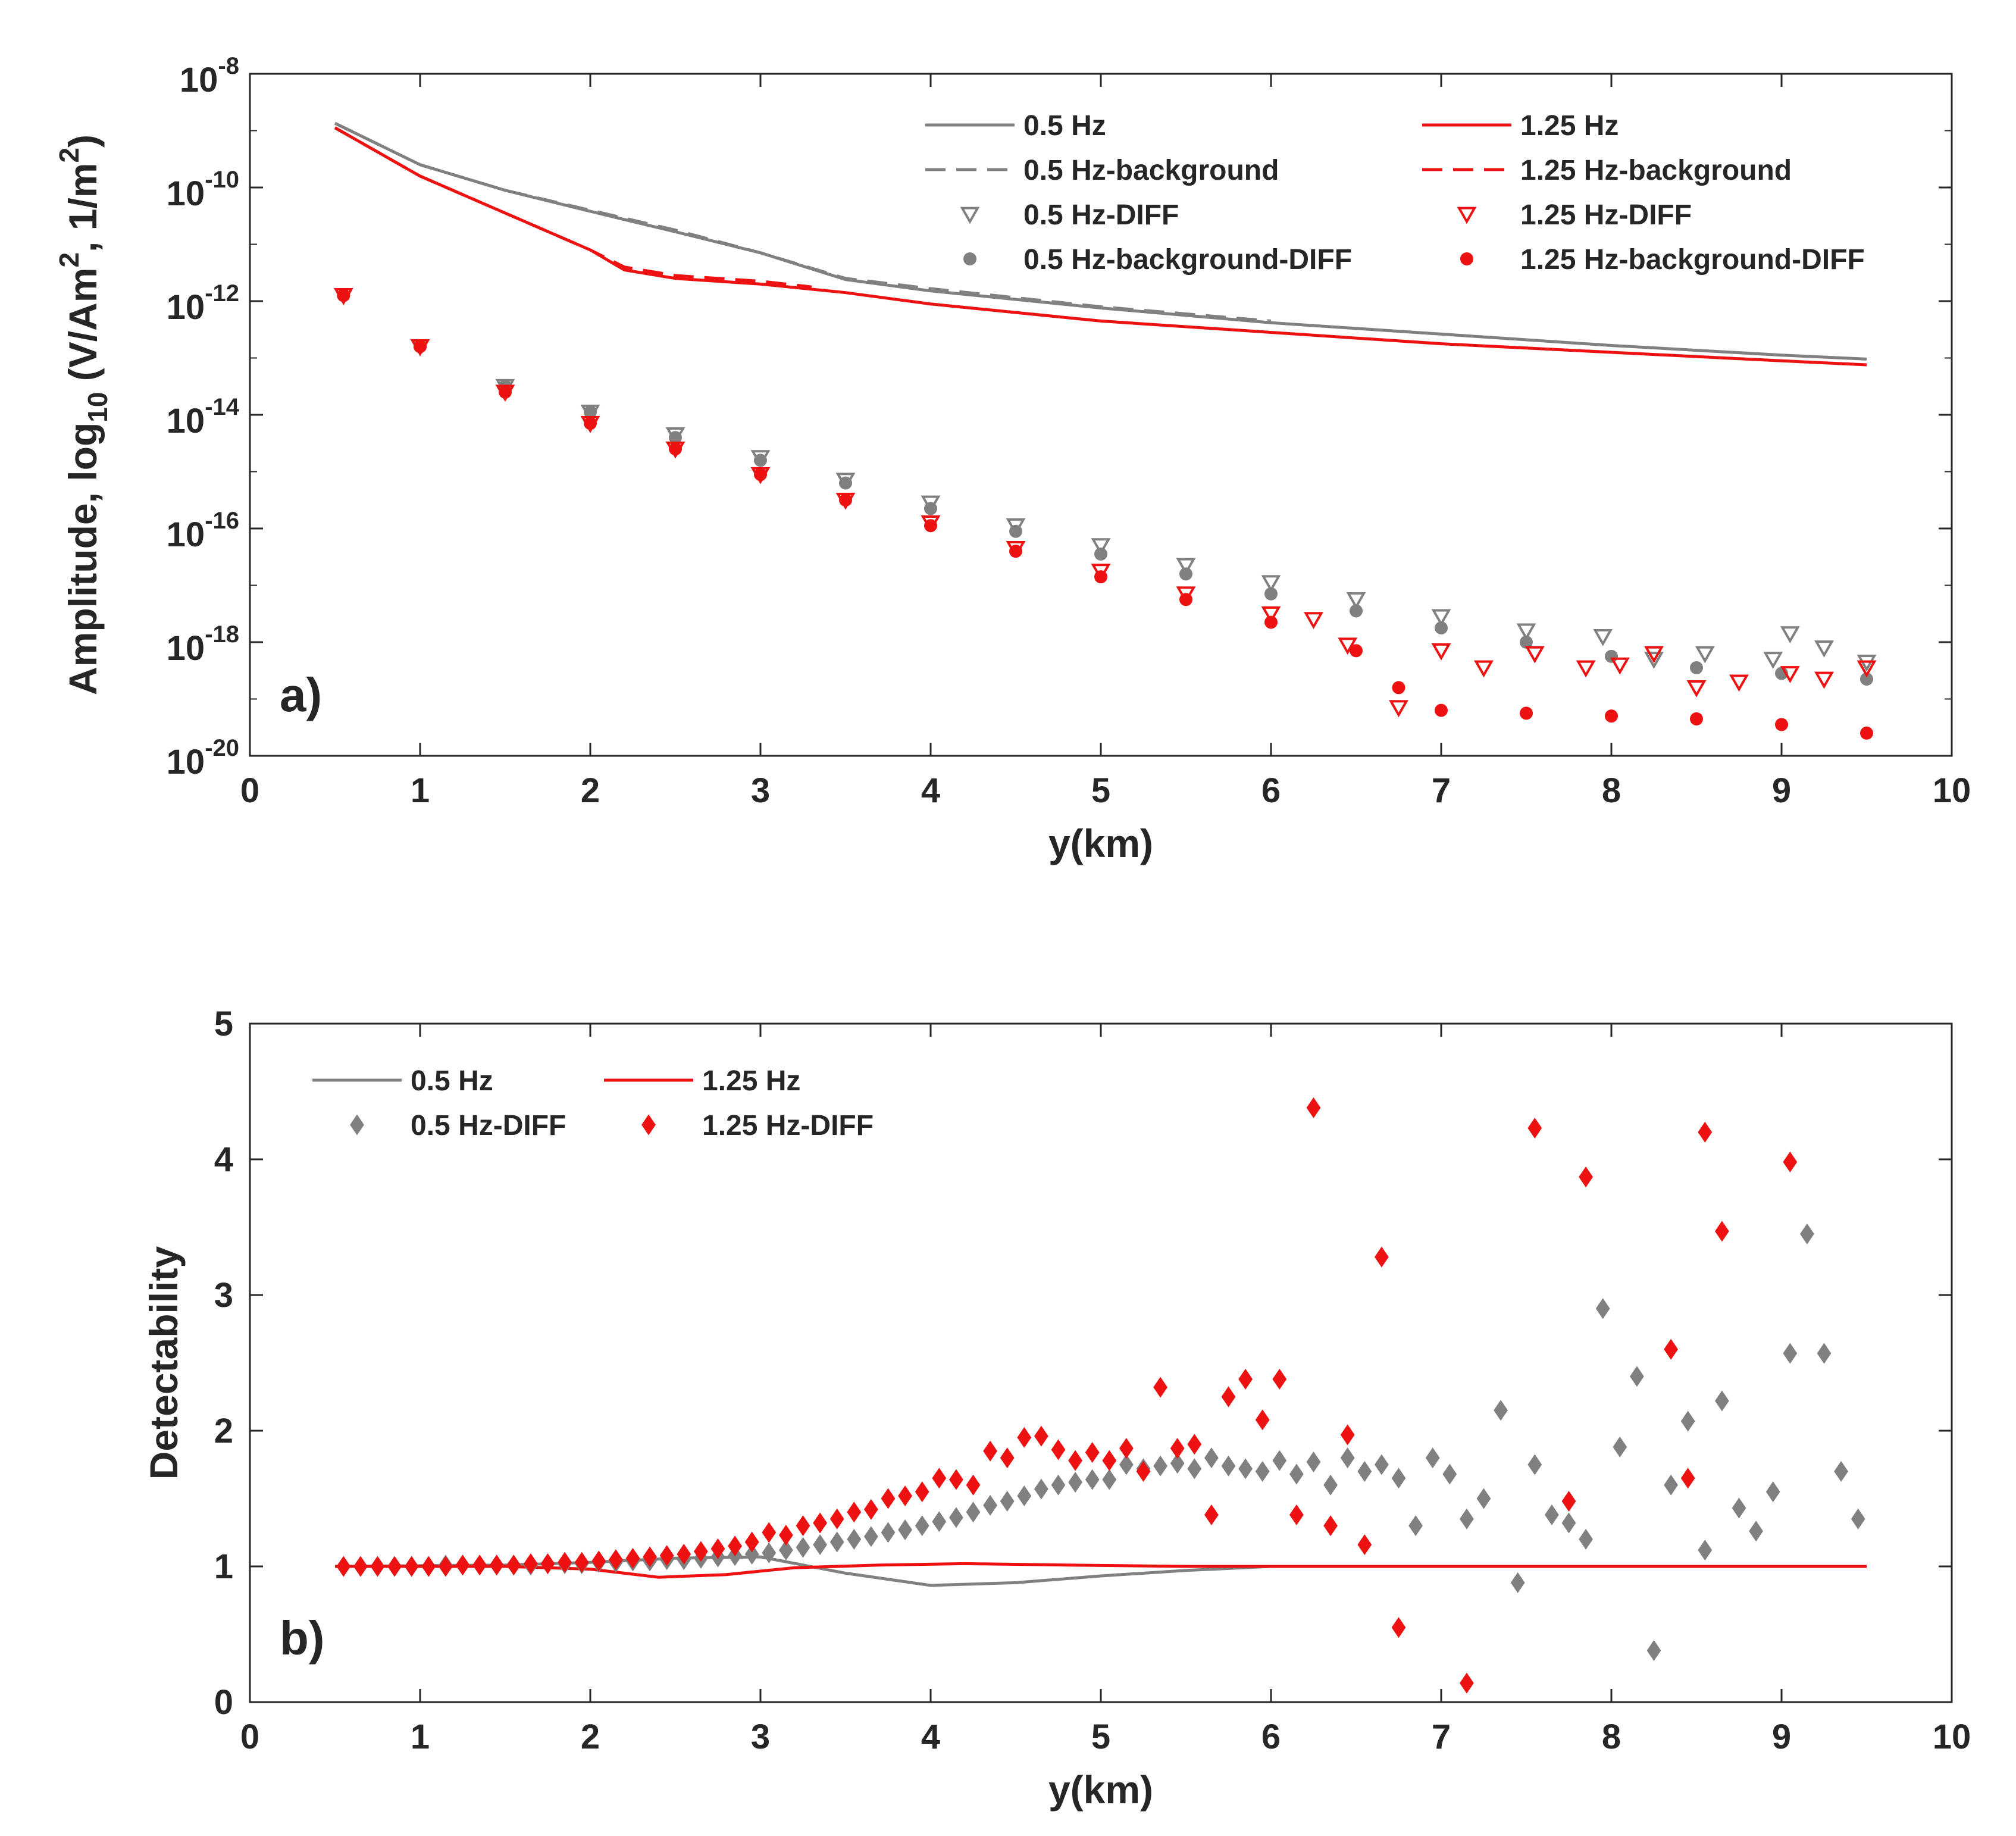 The height and width of the screenshot is (1836, 2016). I want to click on y-tick-label: 10-10, so click(203, 190).